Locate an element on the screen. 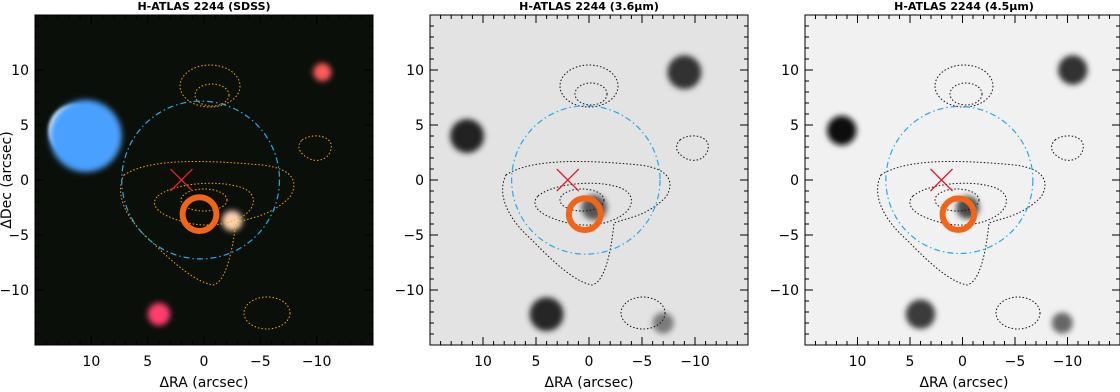  panel-title: H-ATLAS 2244 (3.6μm) is located at coordinates (589, 6).